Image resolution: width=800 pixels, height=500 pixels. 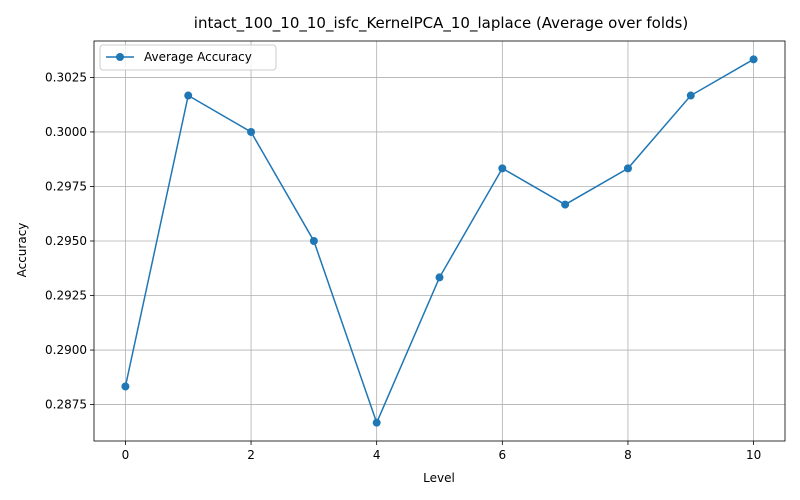 I want to click on y-axis-label: Accuracy, so click(x=22, y=250).